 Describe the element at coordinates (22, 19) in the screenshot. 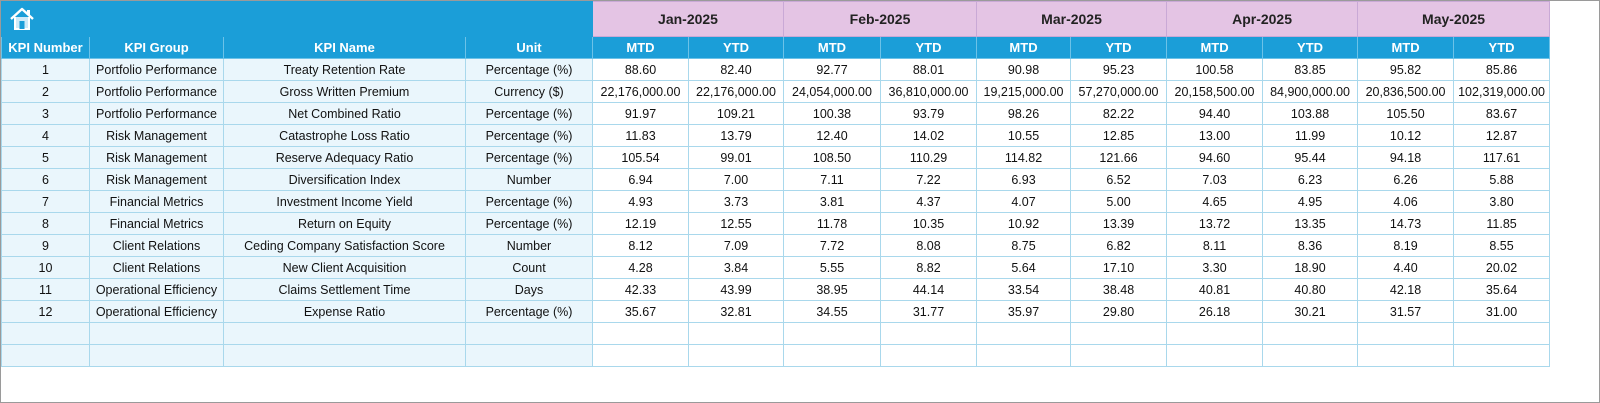

I see `home-icon` at that location.